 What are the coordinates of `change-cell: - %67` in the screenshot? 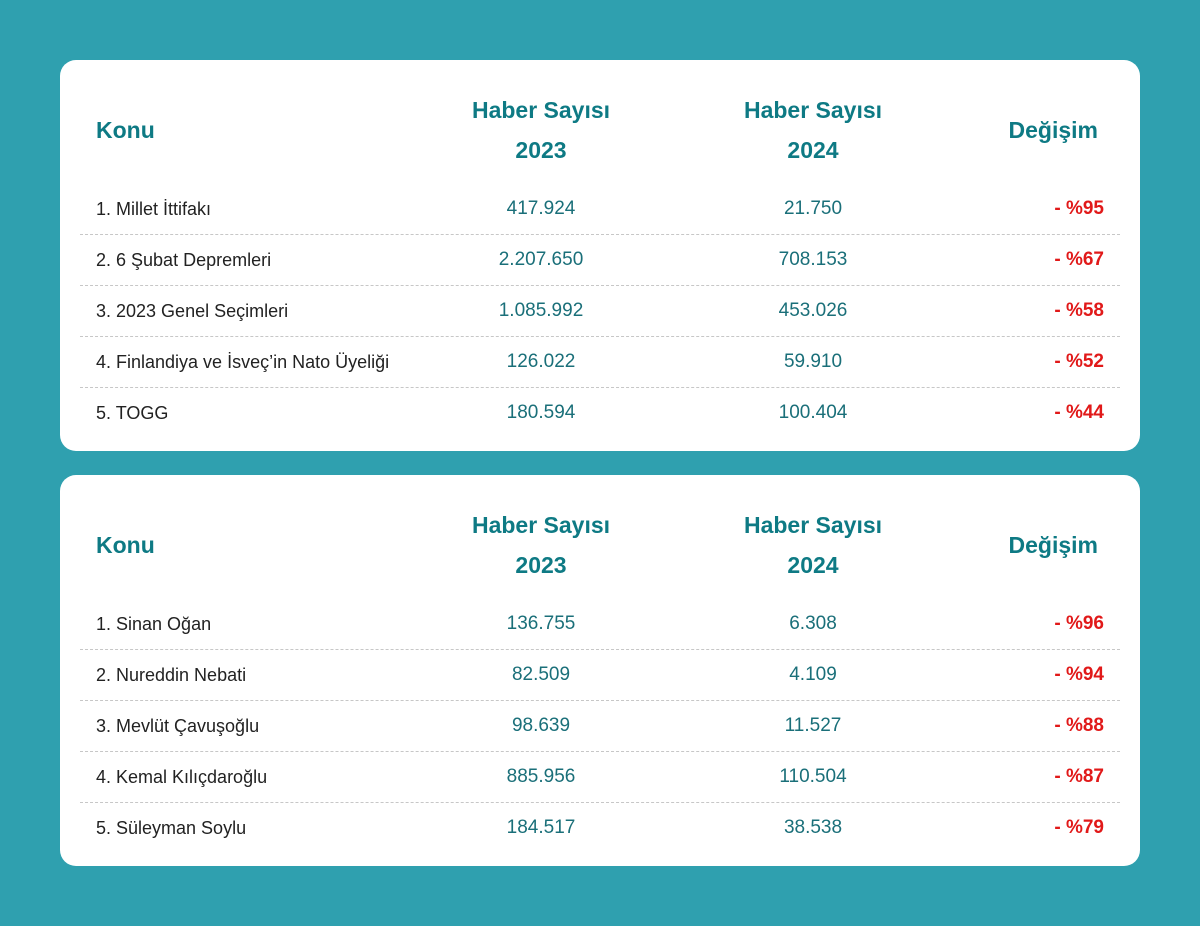 It's located at (1079, 259).